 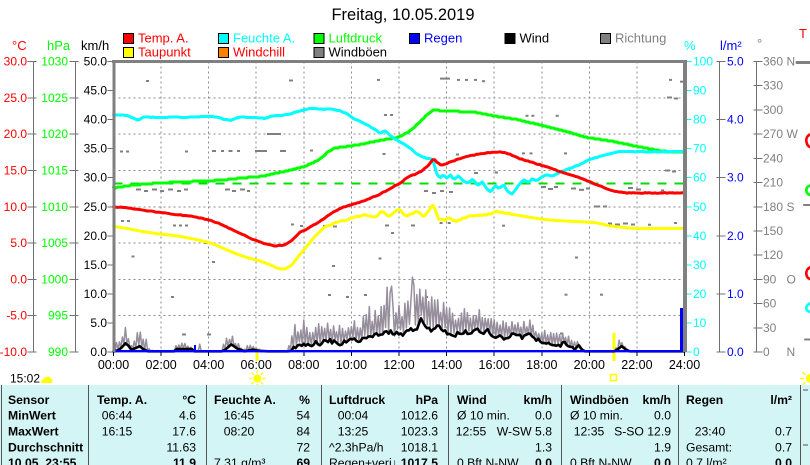 I want to click on svg-text: 15.0, so click(x=96, y=265).